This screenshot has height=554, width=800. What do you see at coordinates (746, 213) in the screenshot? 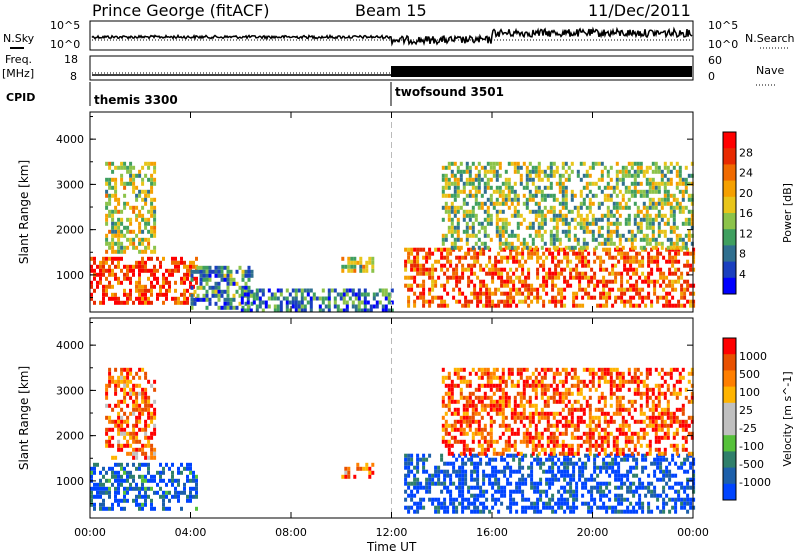
I see `colorbar-tick-label: 16` at bounding box center [746, 213].